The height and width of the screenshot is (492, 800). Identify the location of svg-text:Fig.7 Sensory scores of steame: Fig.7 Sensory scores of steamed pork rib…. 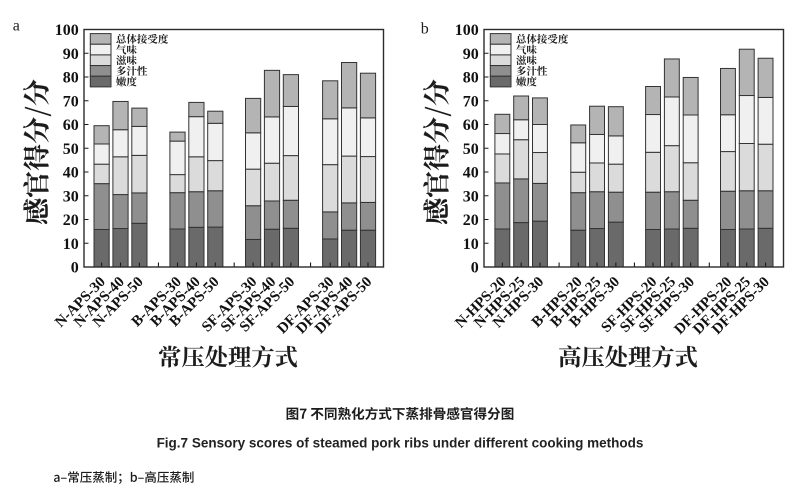
(400, 443).